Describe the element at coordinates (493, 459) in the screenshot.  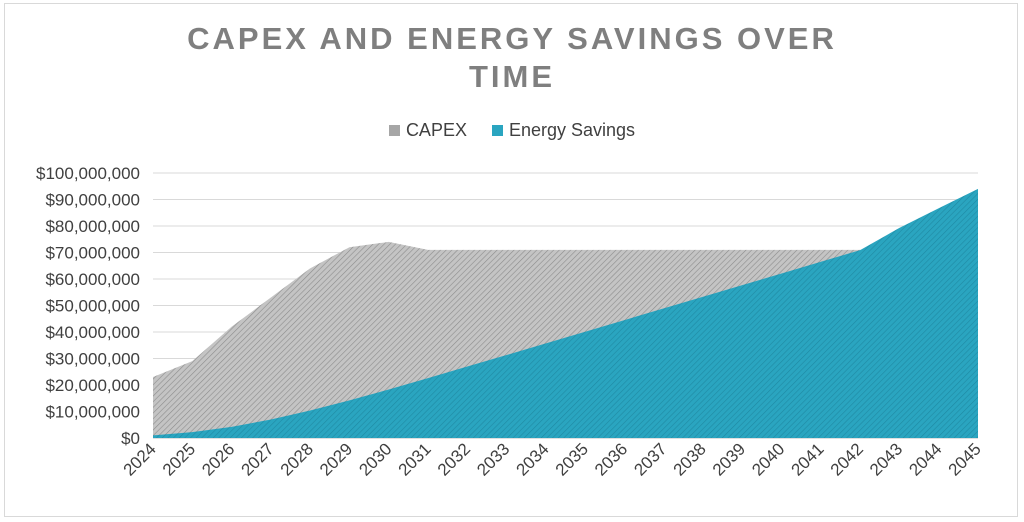
I see `x-tick-label: 2033` at that location.